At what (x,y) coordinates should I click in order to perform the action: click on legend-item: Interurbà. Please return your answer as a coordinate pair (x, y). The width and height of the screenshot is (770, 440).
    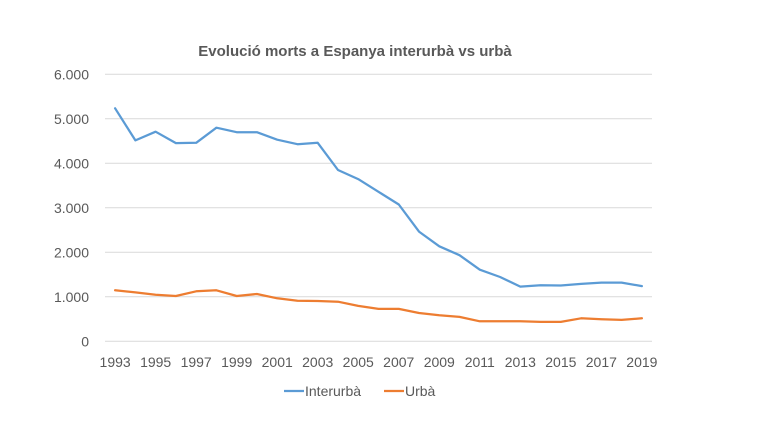
    Looking at the image, I should click on (322, 391).